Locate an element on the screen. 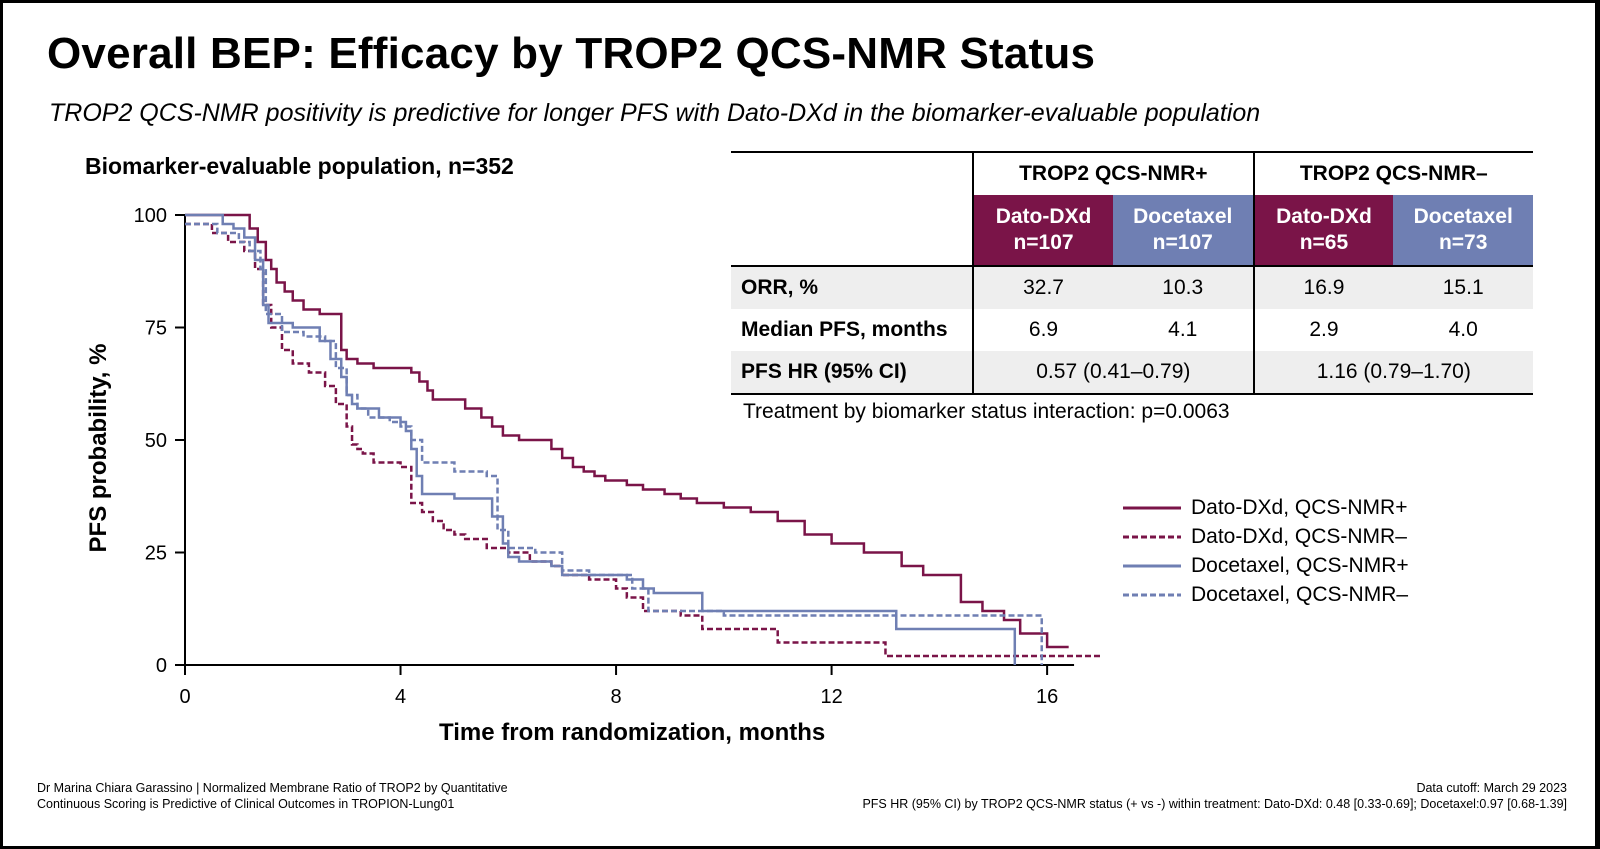 The width and height of the screenshot is (1600, 849). arm-header-dato-neg: Dato-DXd n=65 is located at coordinates (1323, 231).